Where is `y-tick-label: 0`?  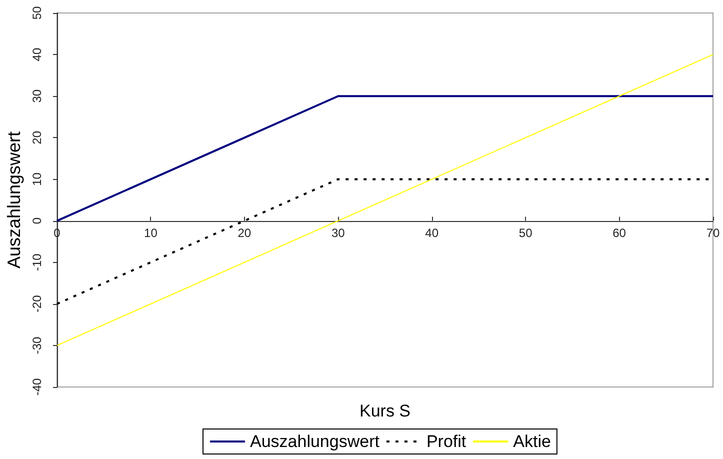
y-tick-label: 0 is located at coordinates (37, 220).